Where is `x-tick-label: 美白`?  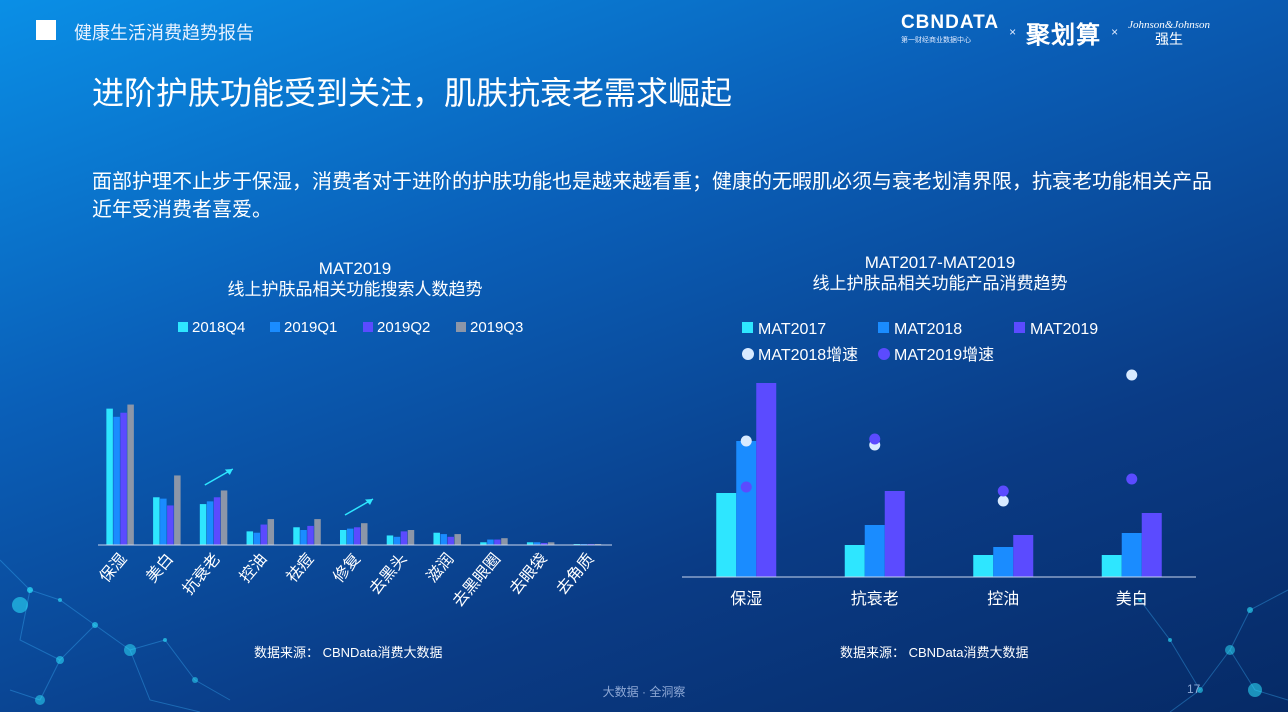
x-tick-label: 美白 is located at coordinates (1132, 599).